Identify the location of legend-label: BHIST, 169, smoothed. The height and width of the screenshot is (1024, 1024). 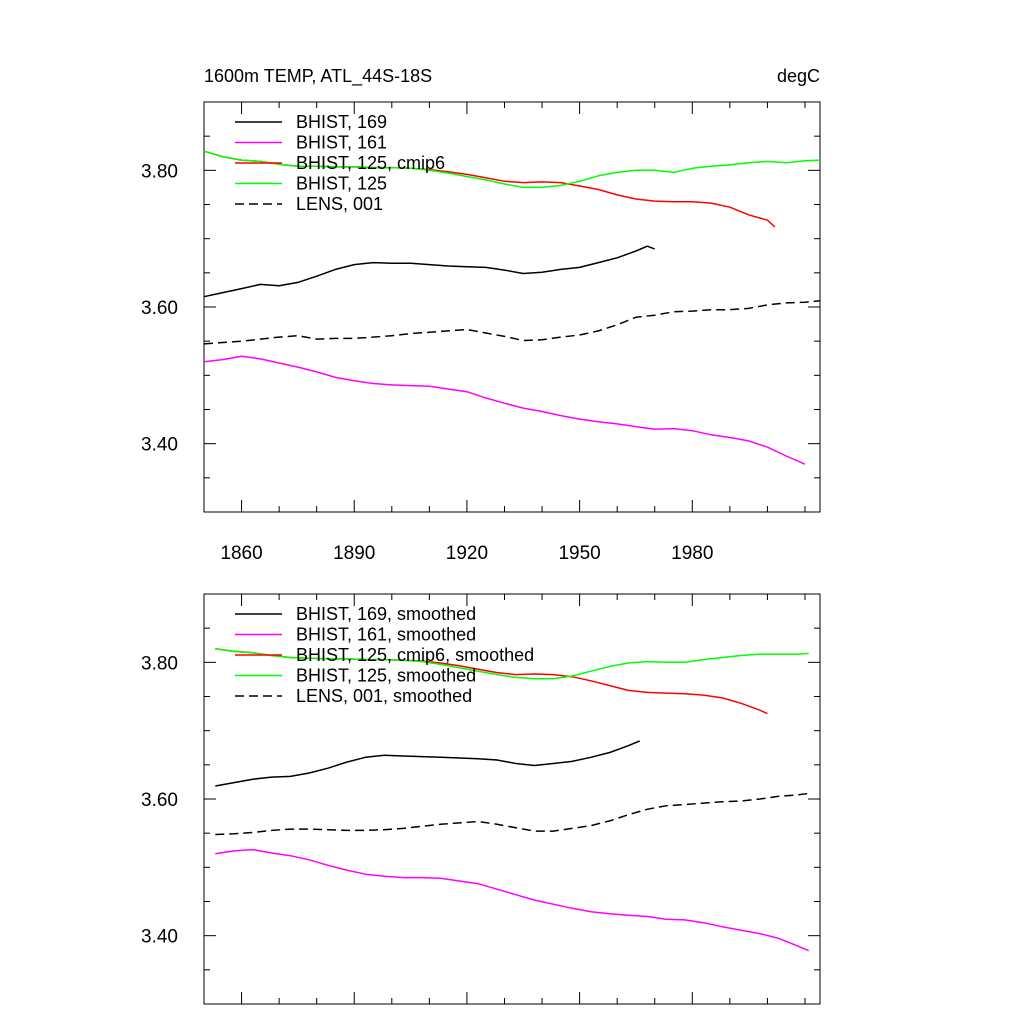
(386, 614).